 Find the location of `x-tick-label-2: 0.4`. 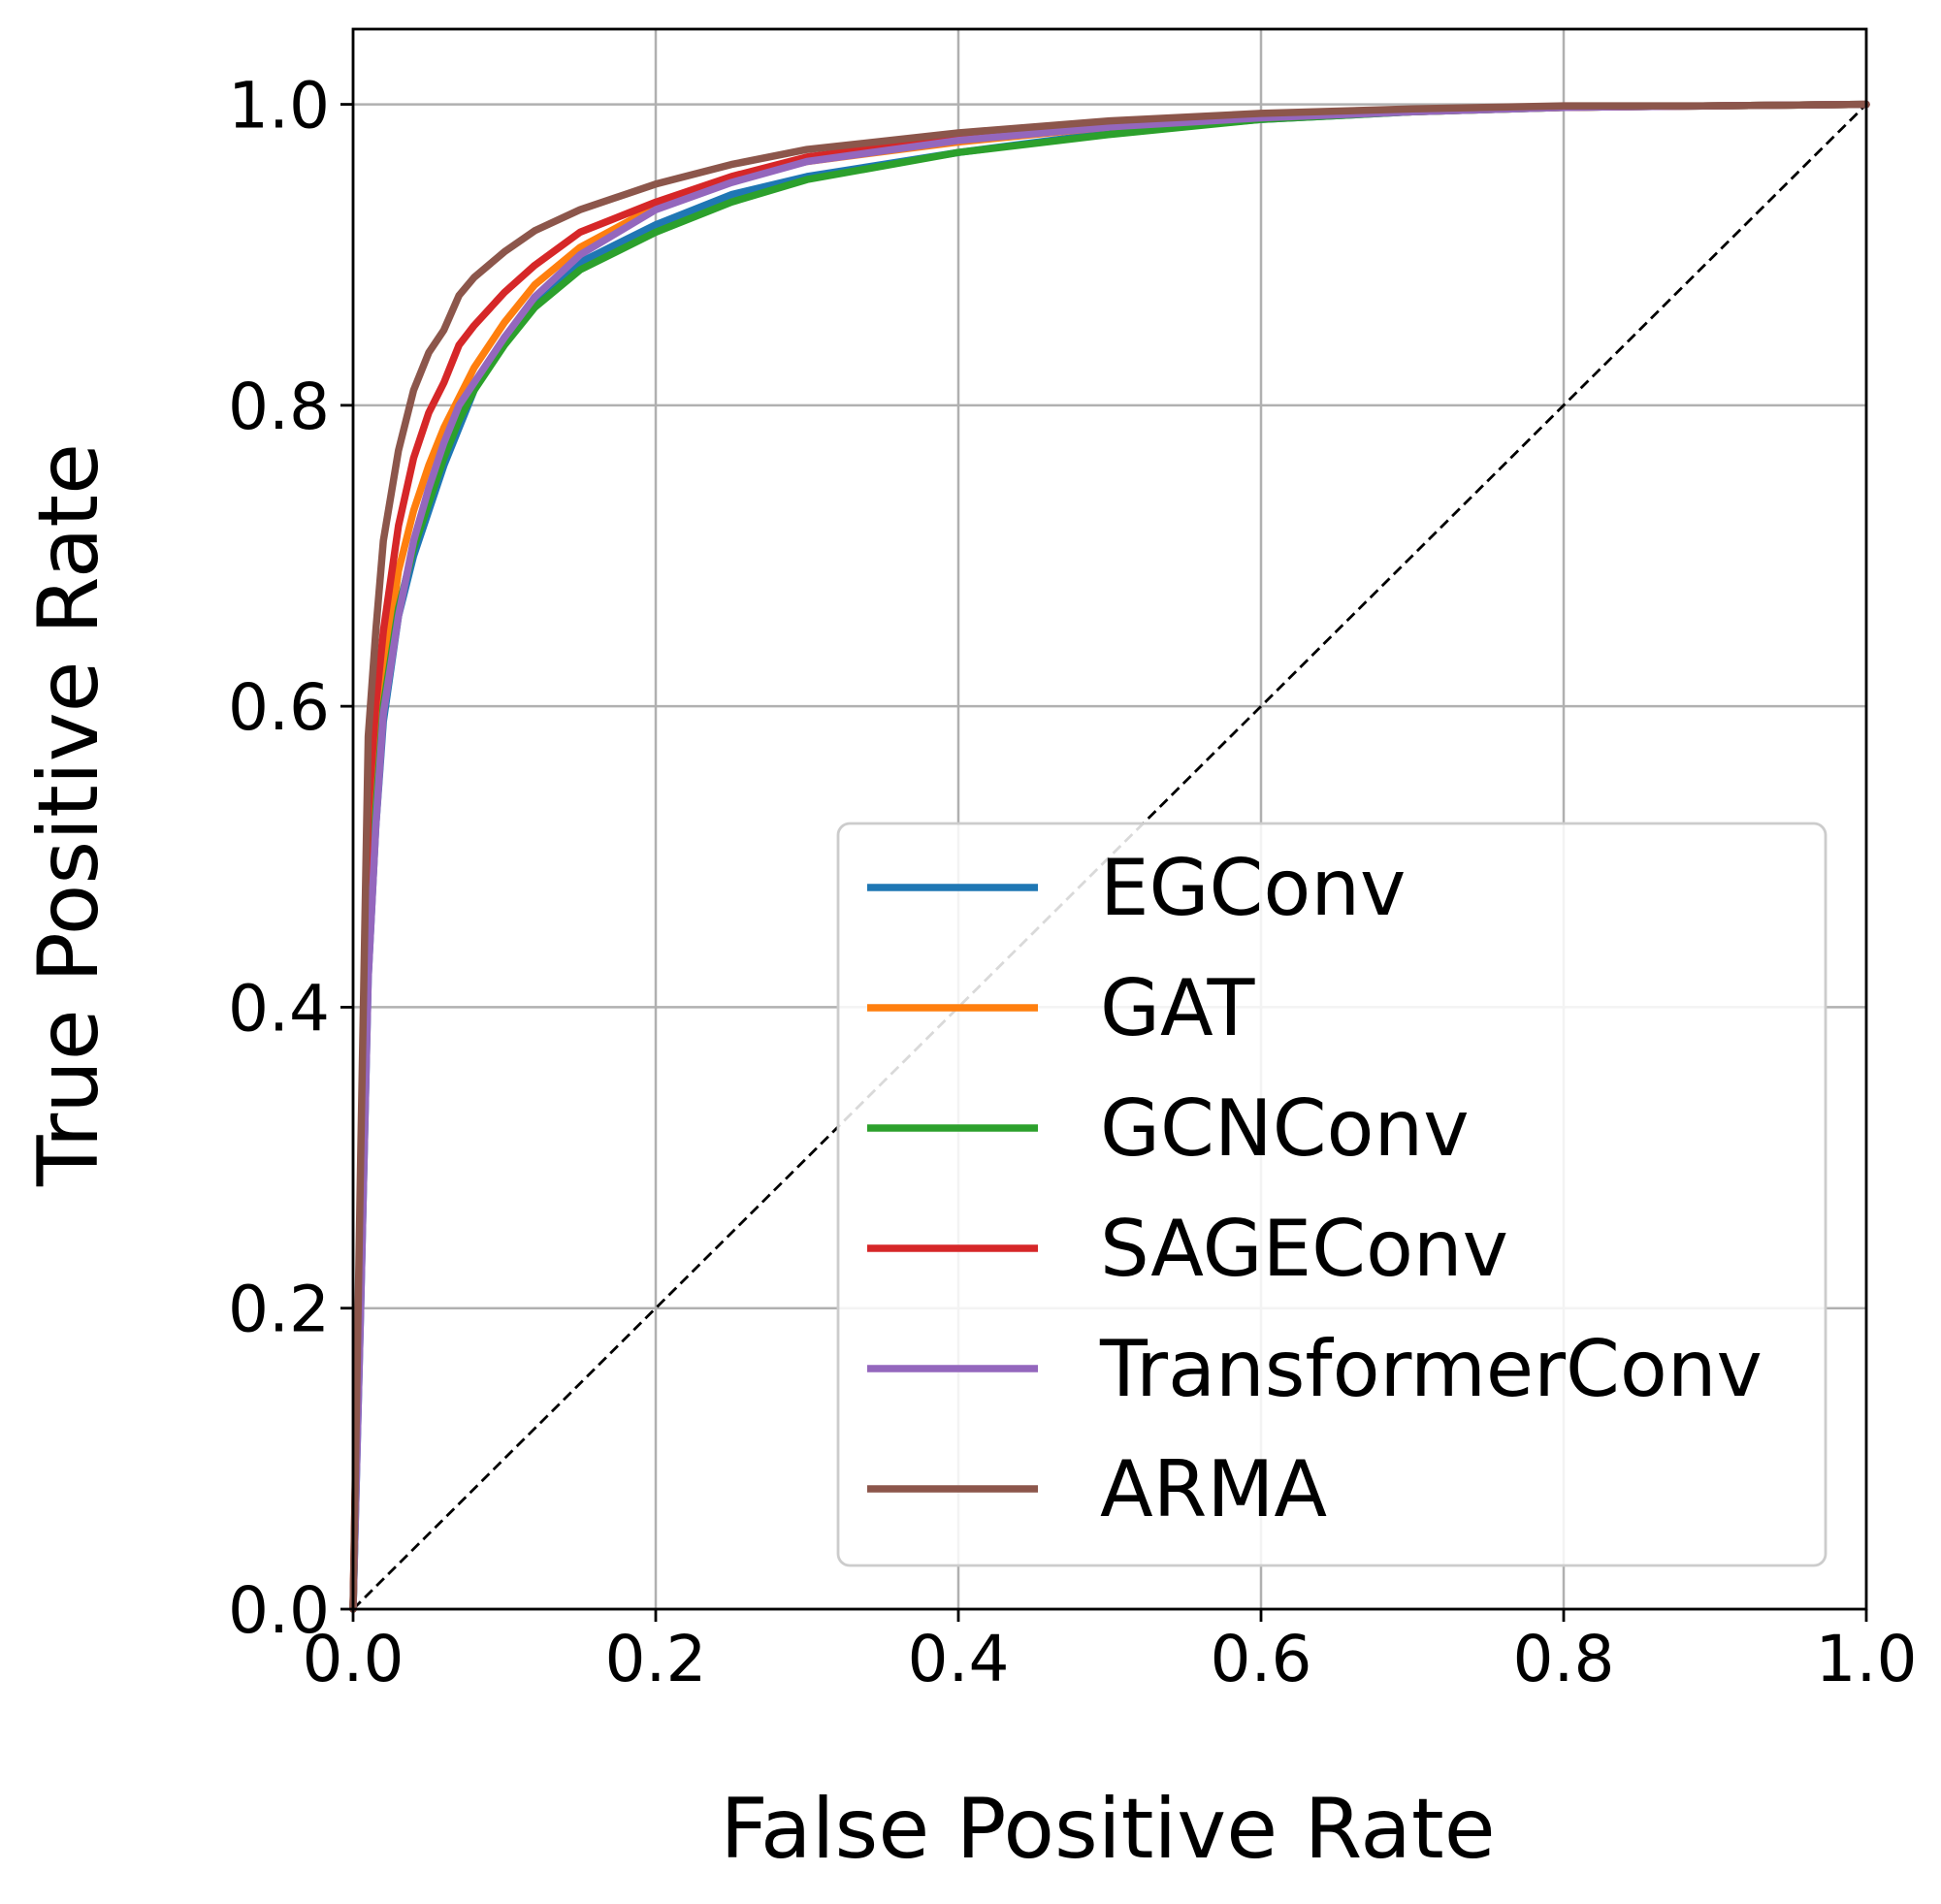

x-tick-label-2: 0.4 is located at coordinates (959, 1659).